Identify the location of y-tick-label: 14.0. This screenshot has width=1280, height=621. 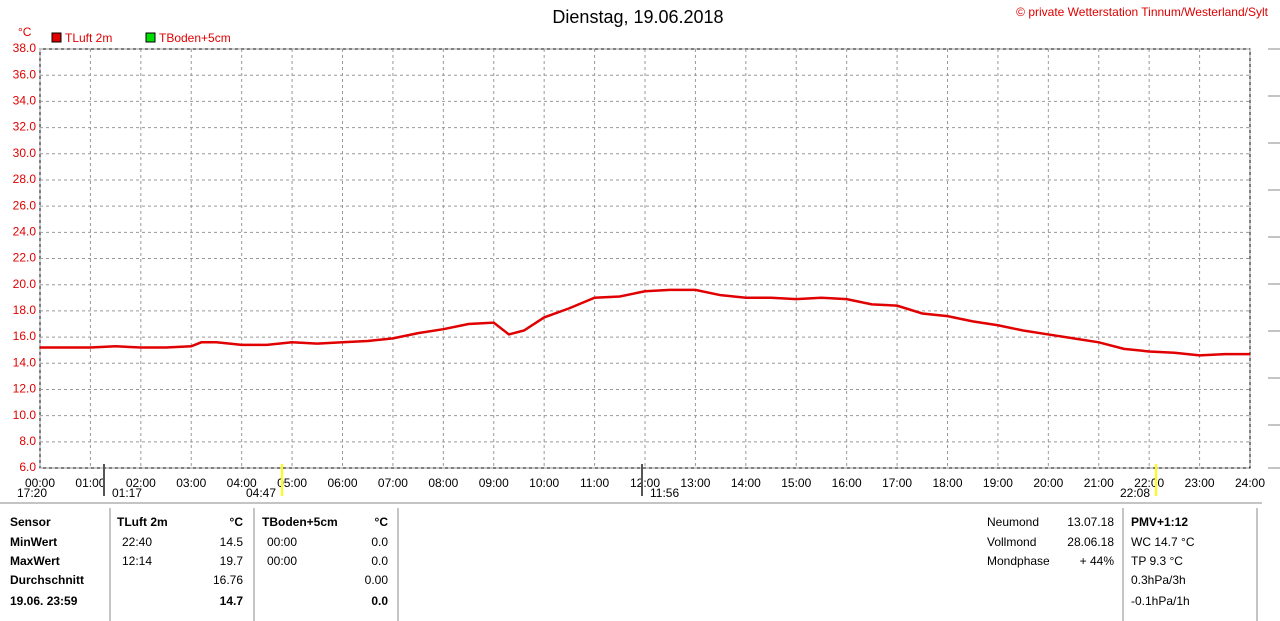
(25, 362).